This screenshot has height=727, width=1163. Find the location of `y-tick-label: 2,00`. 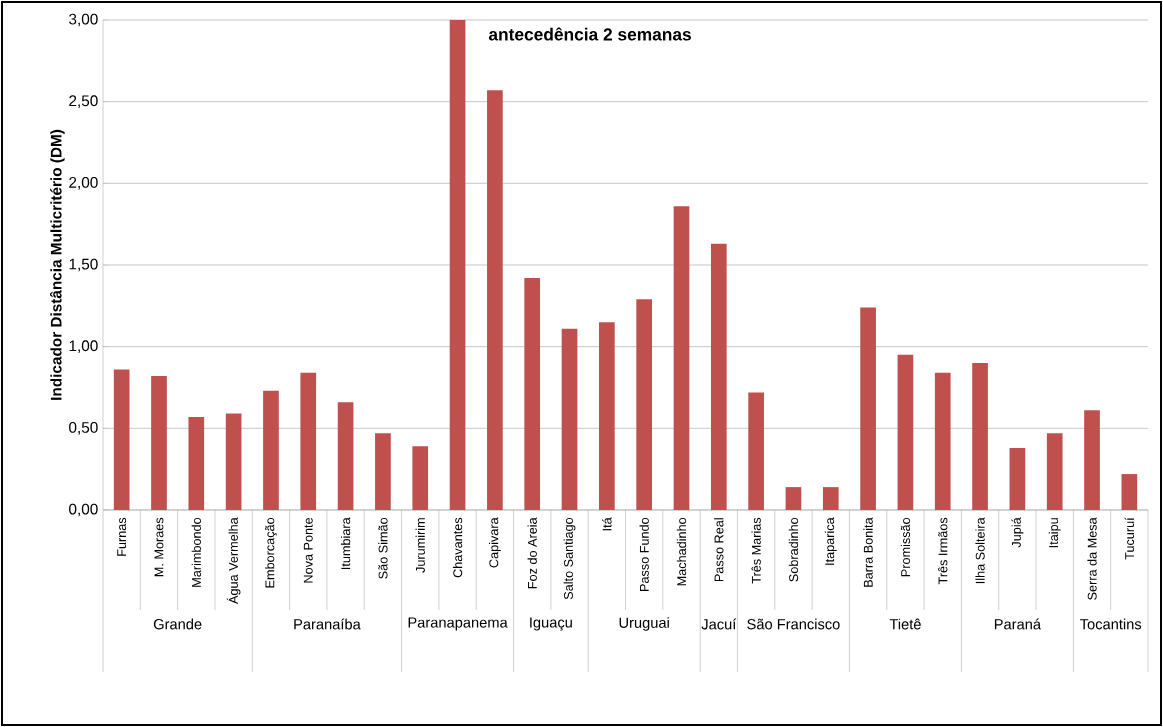

y-tick-label: 2,00 is located at coordinates (83, 183).